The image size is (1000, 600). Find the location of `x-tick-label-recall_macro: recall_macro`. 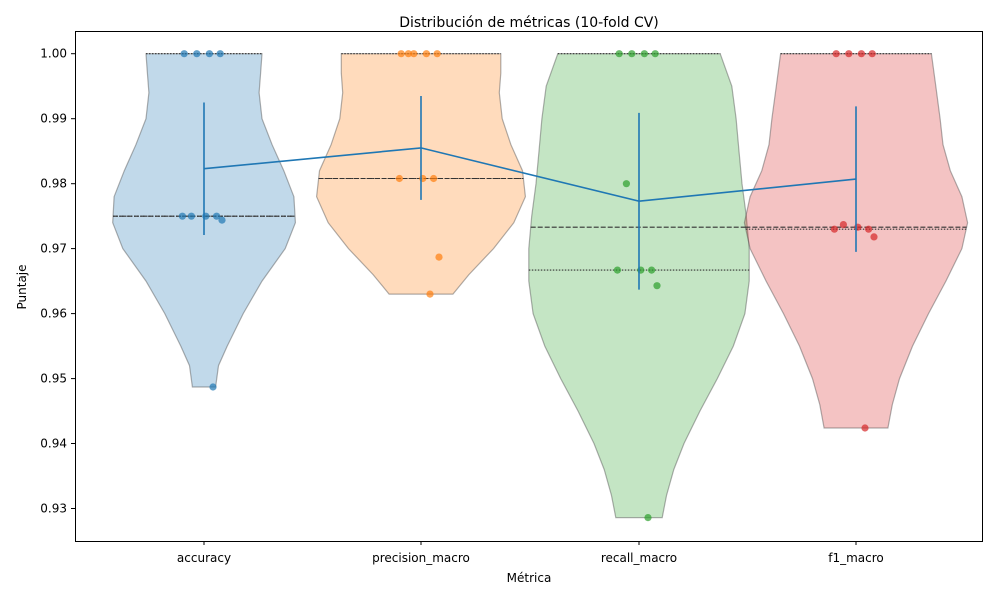

x-tick-label-recall_macro: recall_macro is located at coordinates (639, 558).